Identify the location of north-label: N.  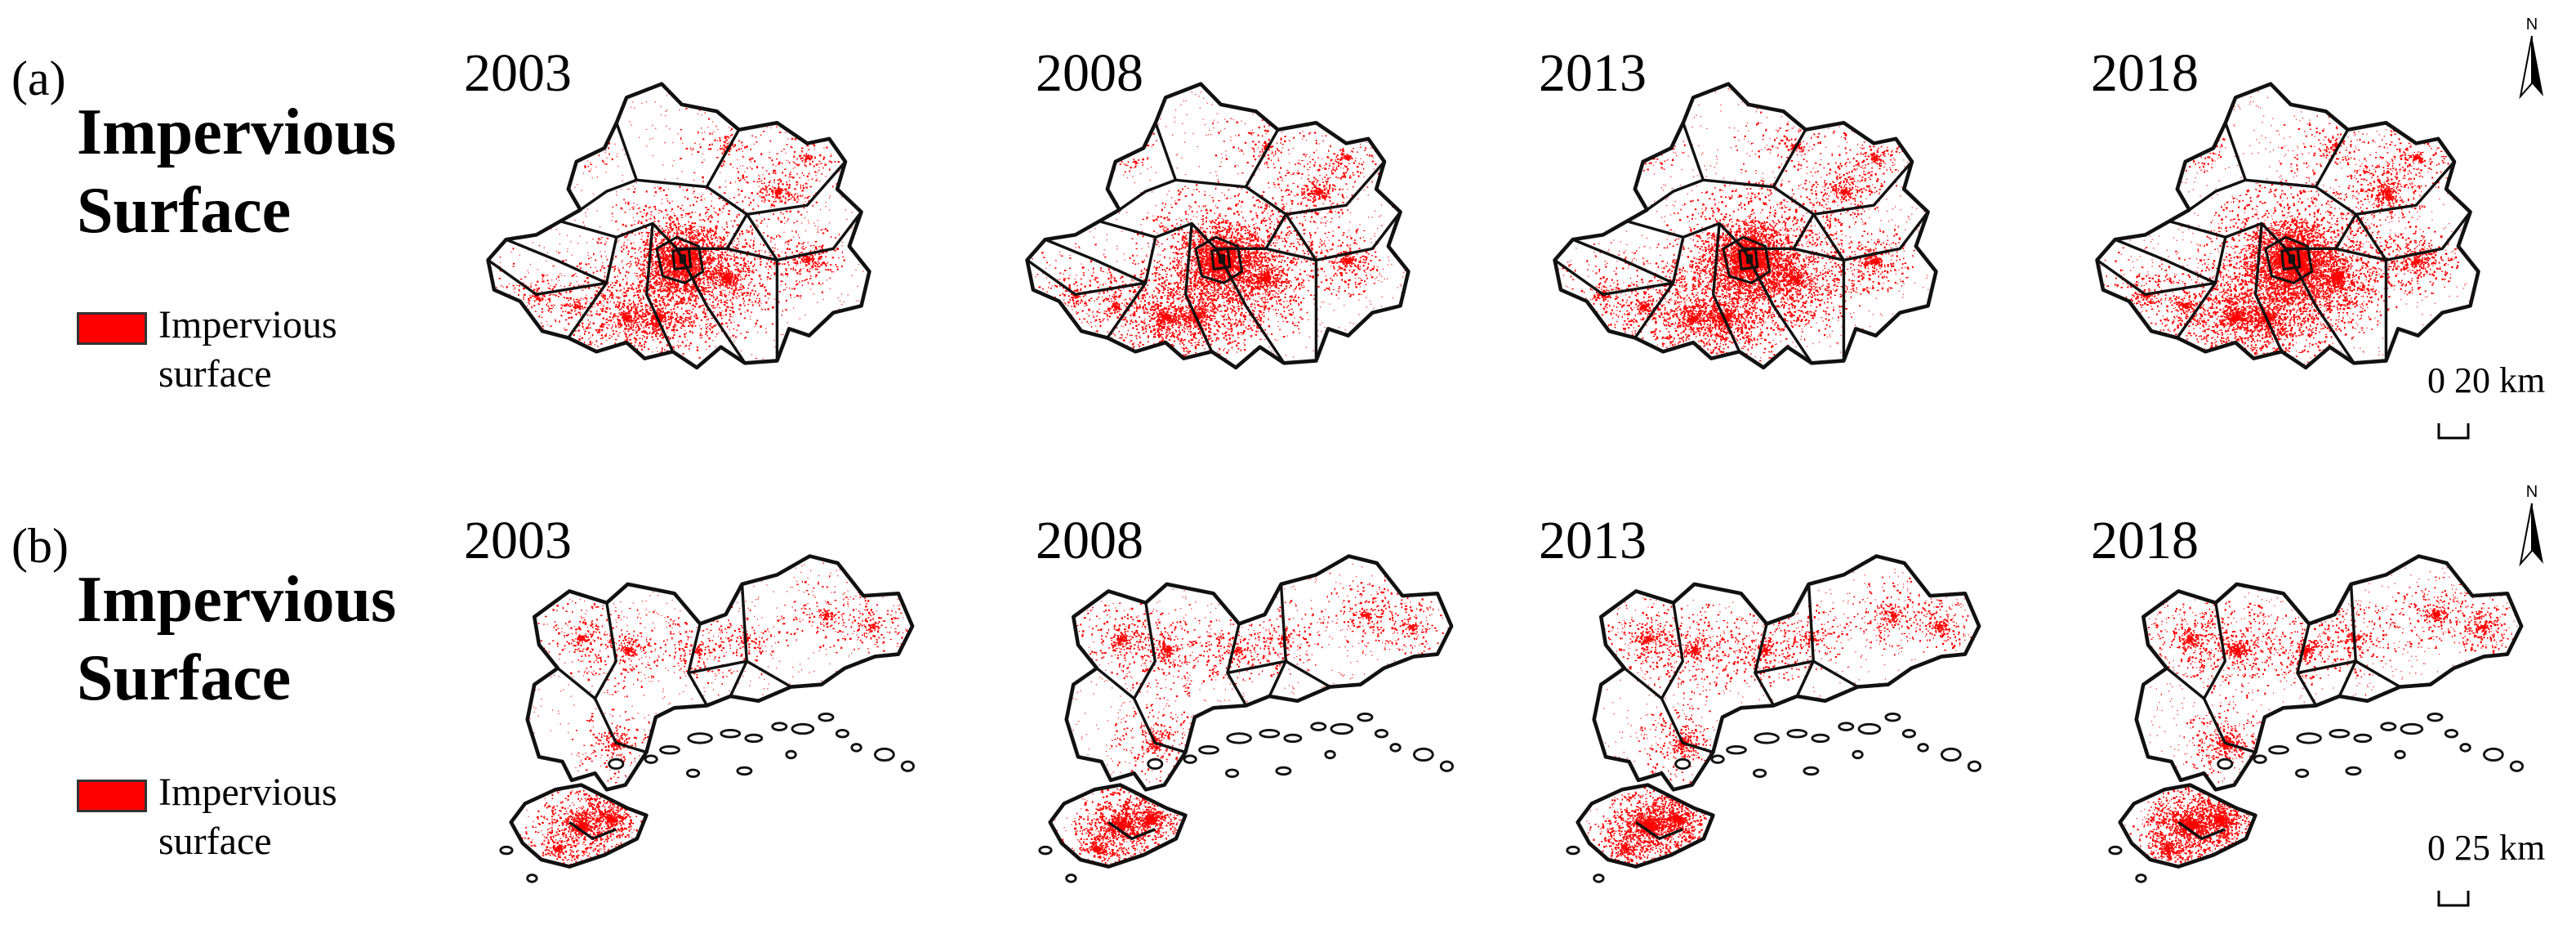
(2532, 25).